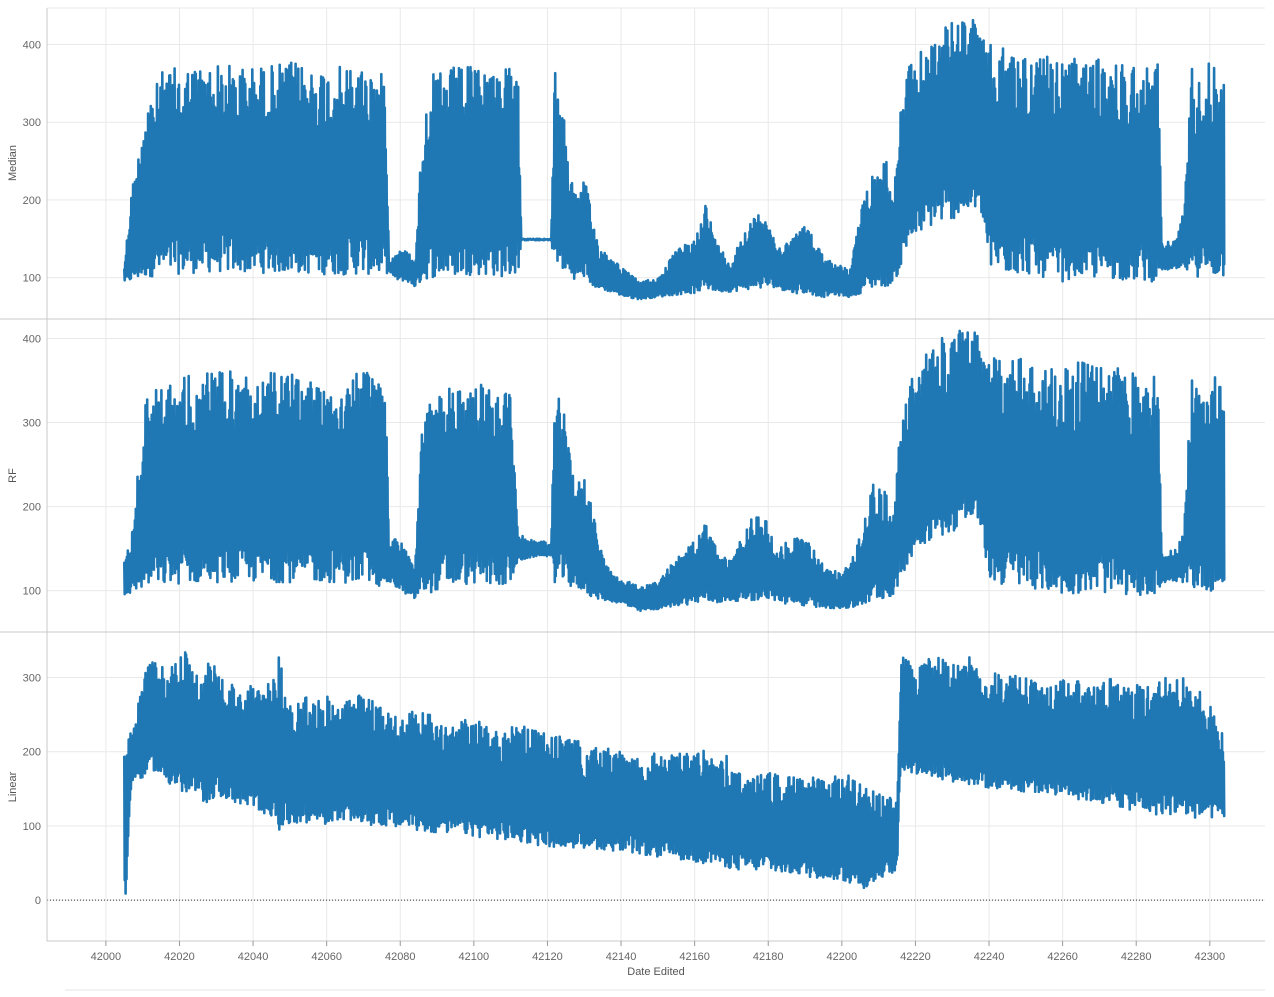 The width and height of the screenshot is (1274, 997). I want to click on median-y-tick-label: 200, so click(32, 201).